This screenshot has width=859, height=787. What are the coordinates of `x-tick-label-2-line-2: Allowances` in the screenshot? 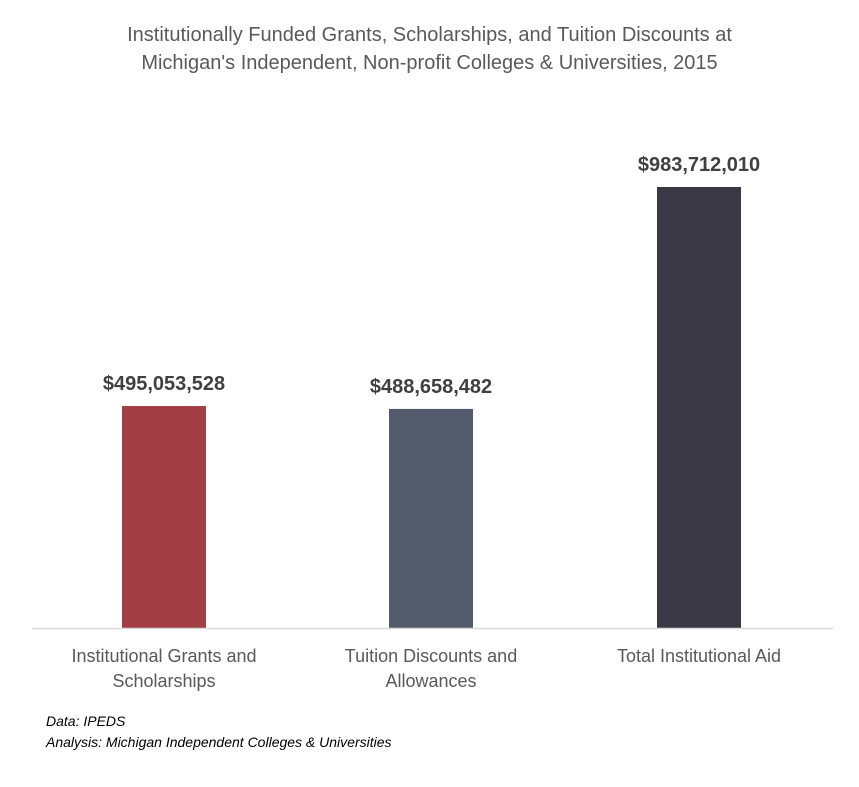 It's located at (430, 681).